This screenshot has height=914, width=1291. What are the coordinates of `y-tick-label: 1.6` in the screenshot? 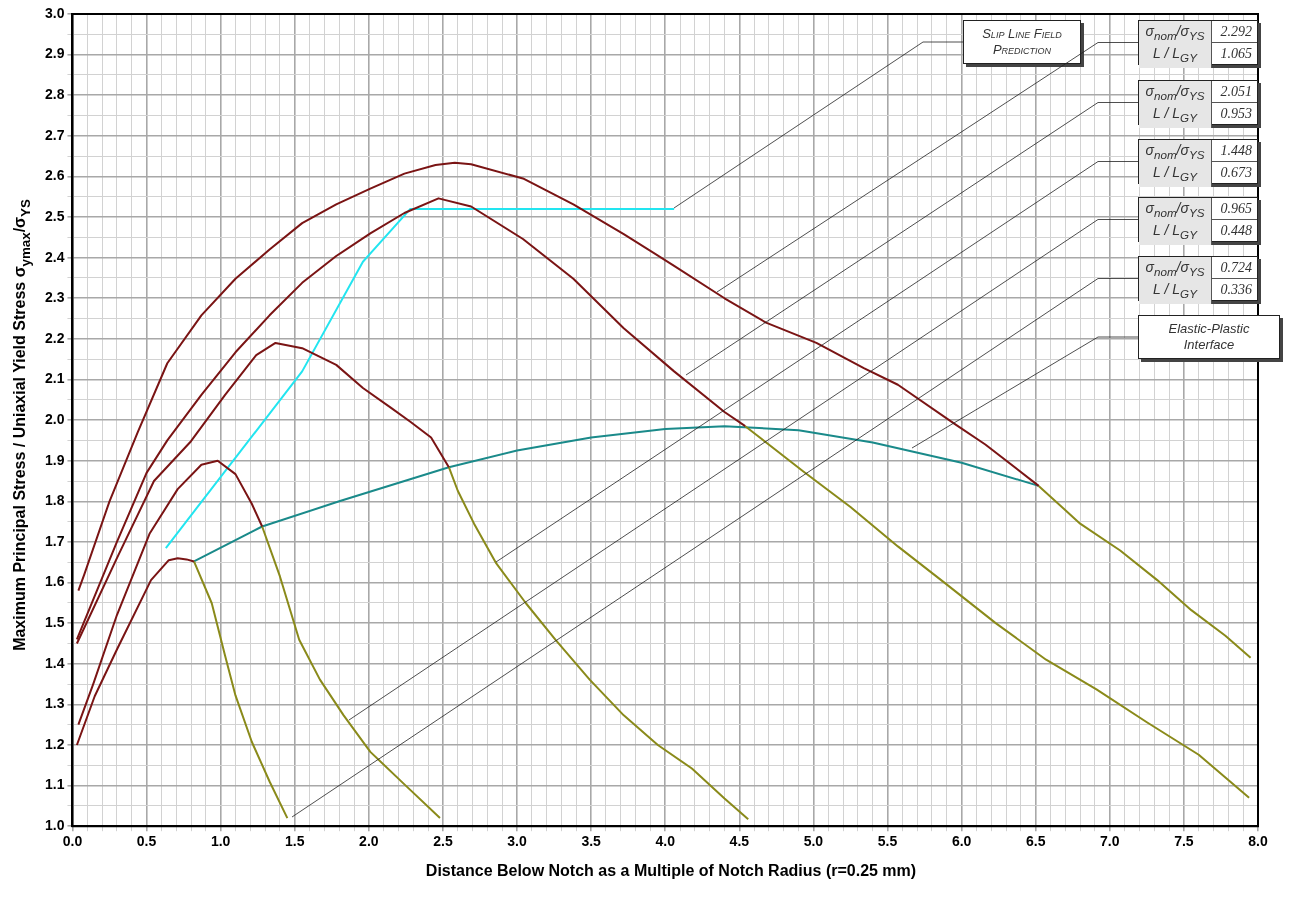 It's located at (54, 581).